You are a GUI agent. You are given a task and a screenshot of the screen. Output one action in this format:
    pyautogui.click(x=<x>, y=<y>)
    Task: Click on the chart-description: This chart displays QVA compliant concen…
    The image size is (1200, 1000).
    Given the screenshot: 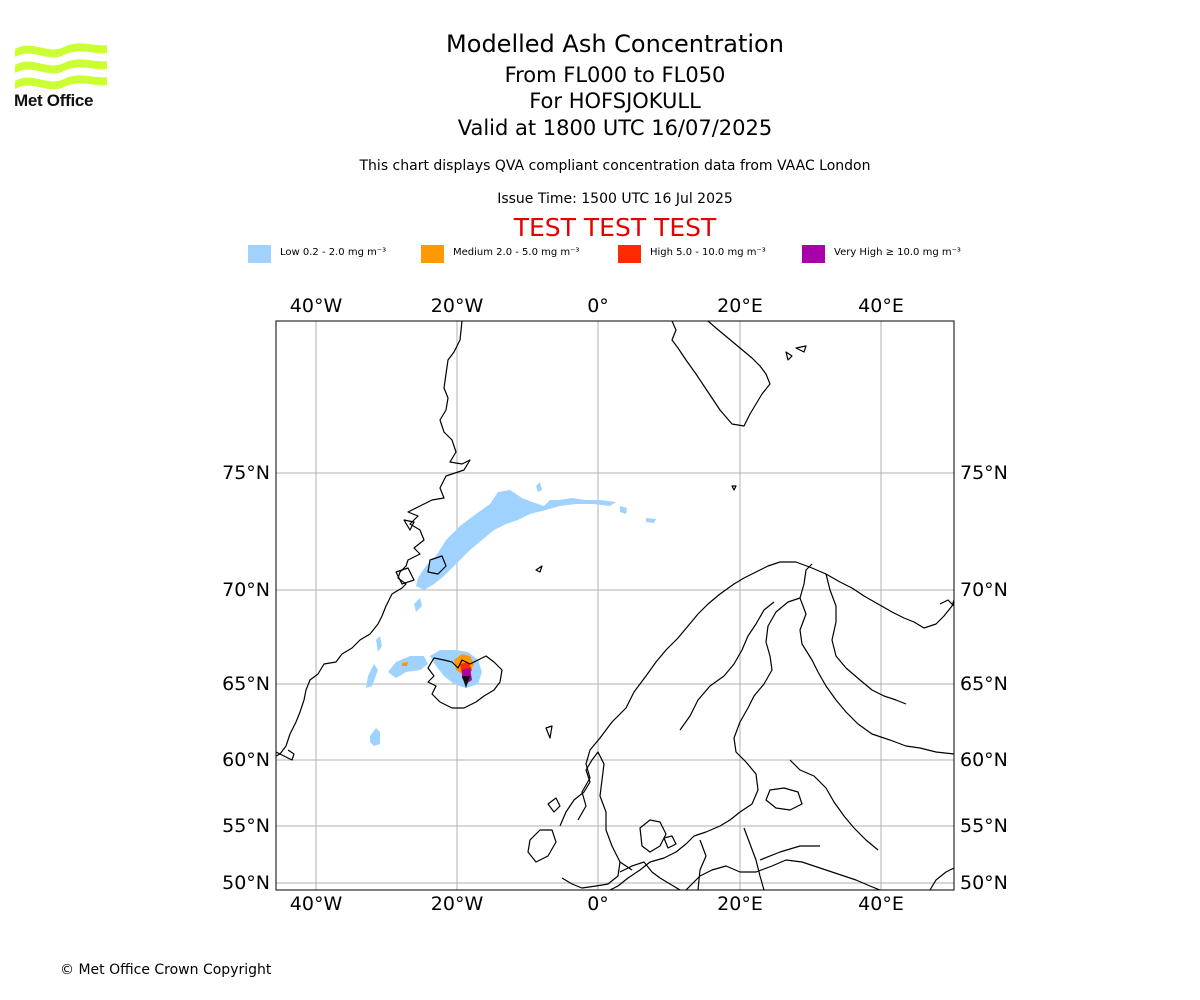 What is the action you would take?
    pyautogui.click(x=615, y=166)
    